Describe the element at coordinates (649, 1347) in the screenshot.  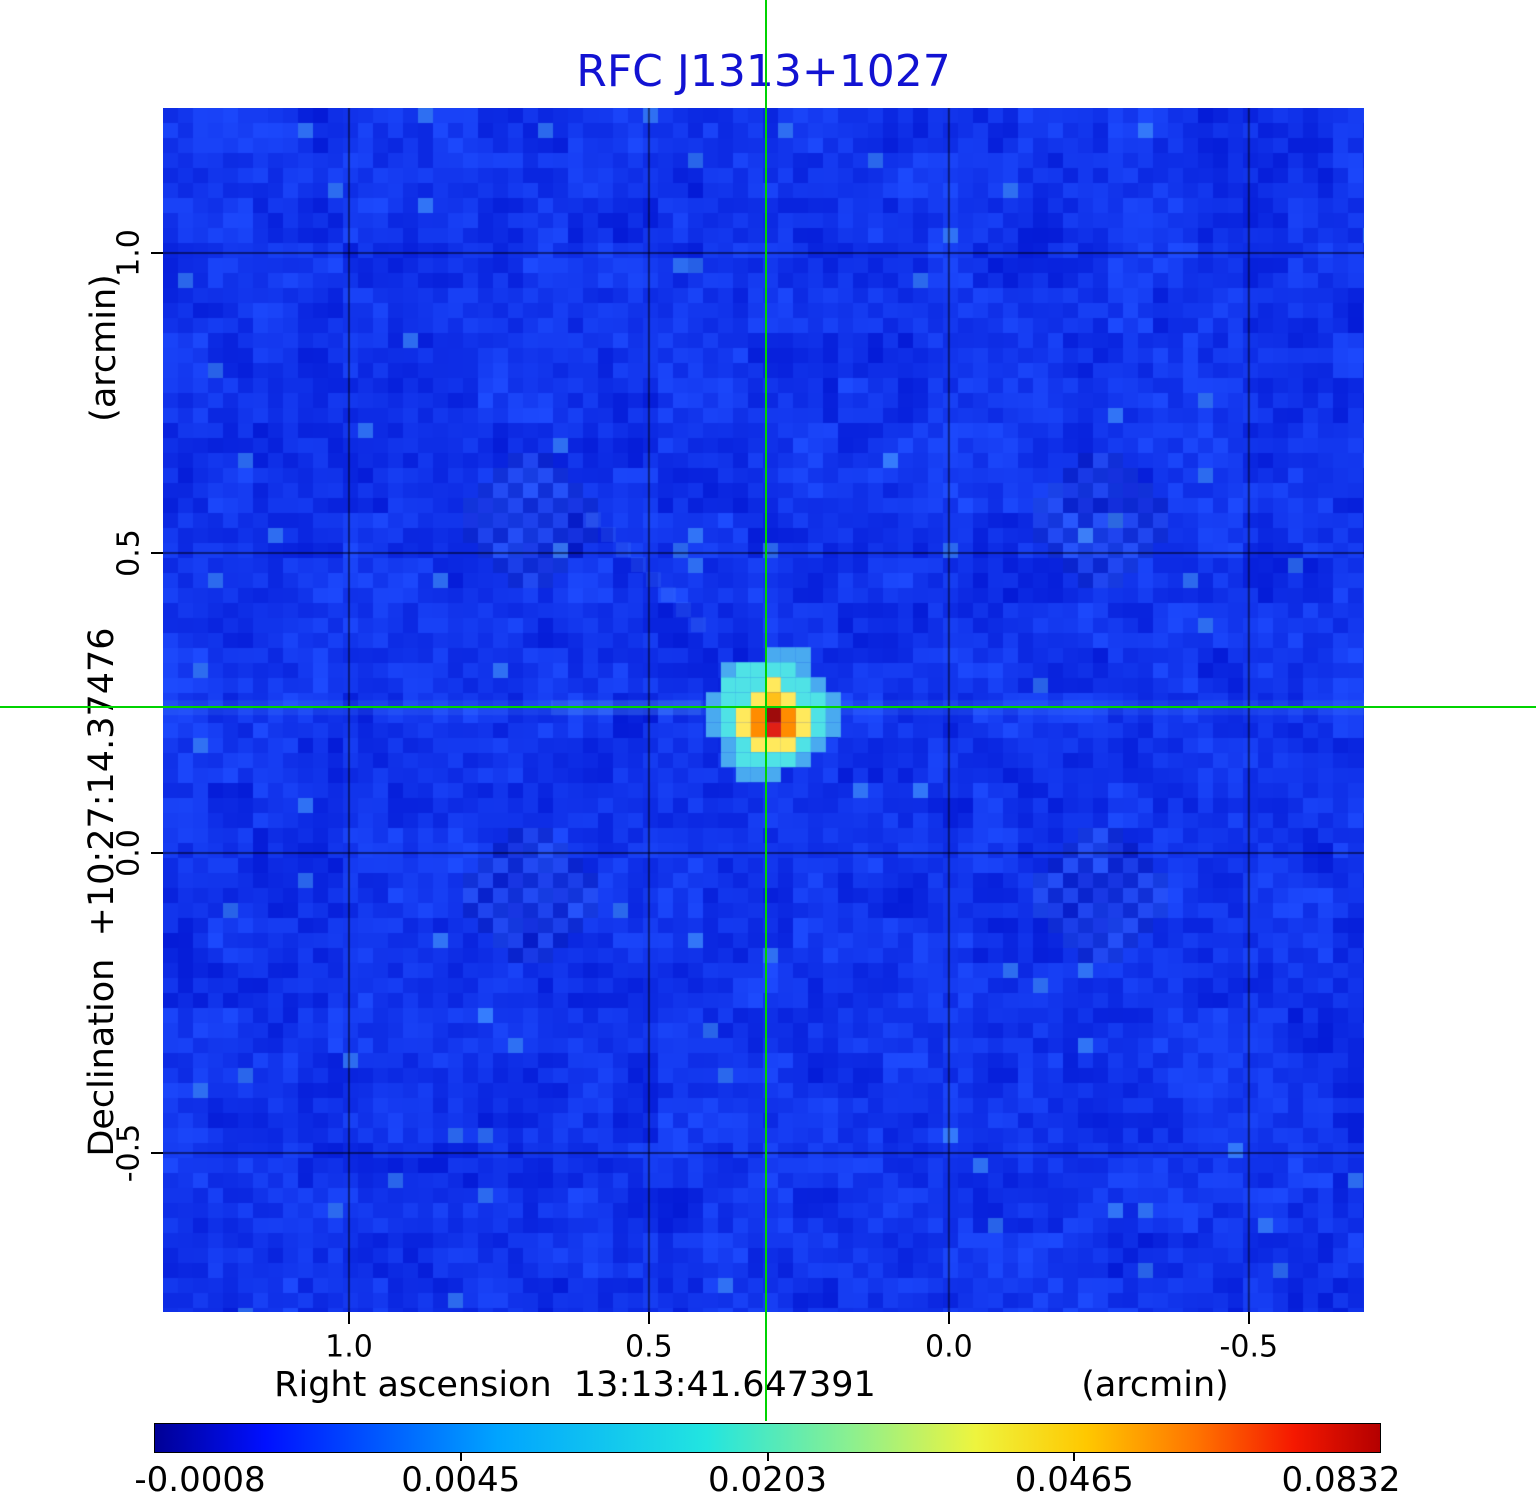
I see `x-tick-label: 0.5` at that location.